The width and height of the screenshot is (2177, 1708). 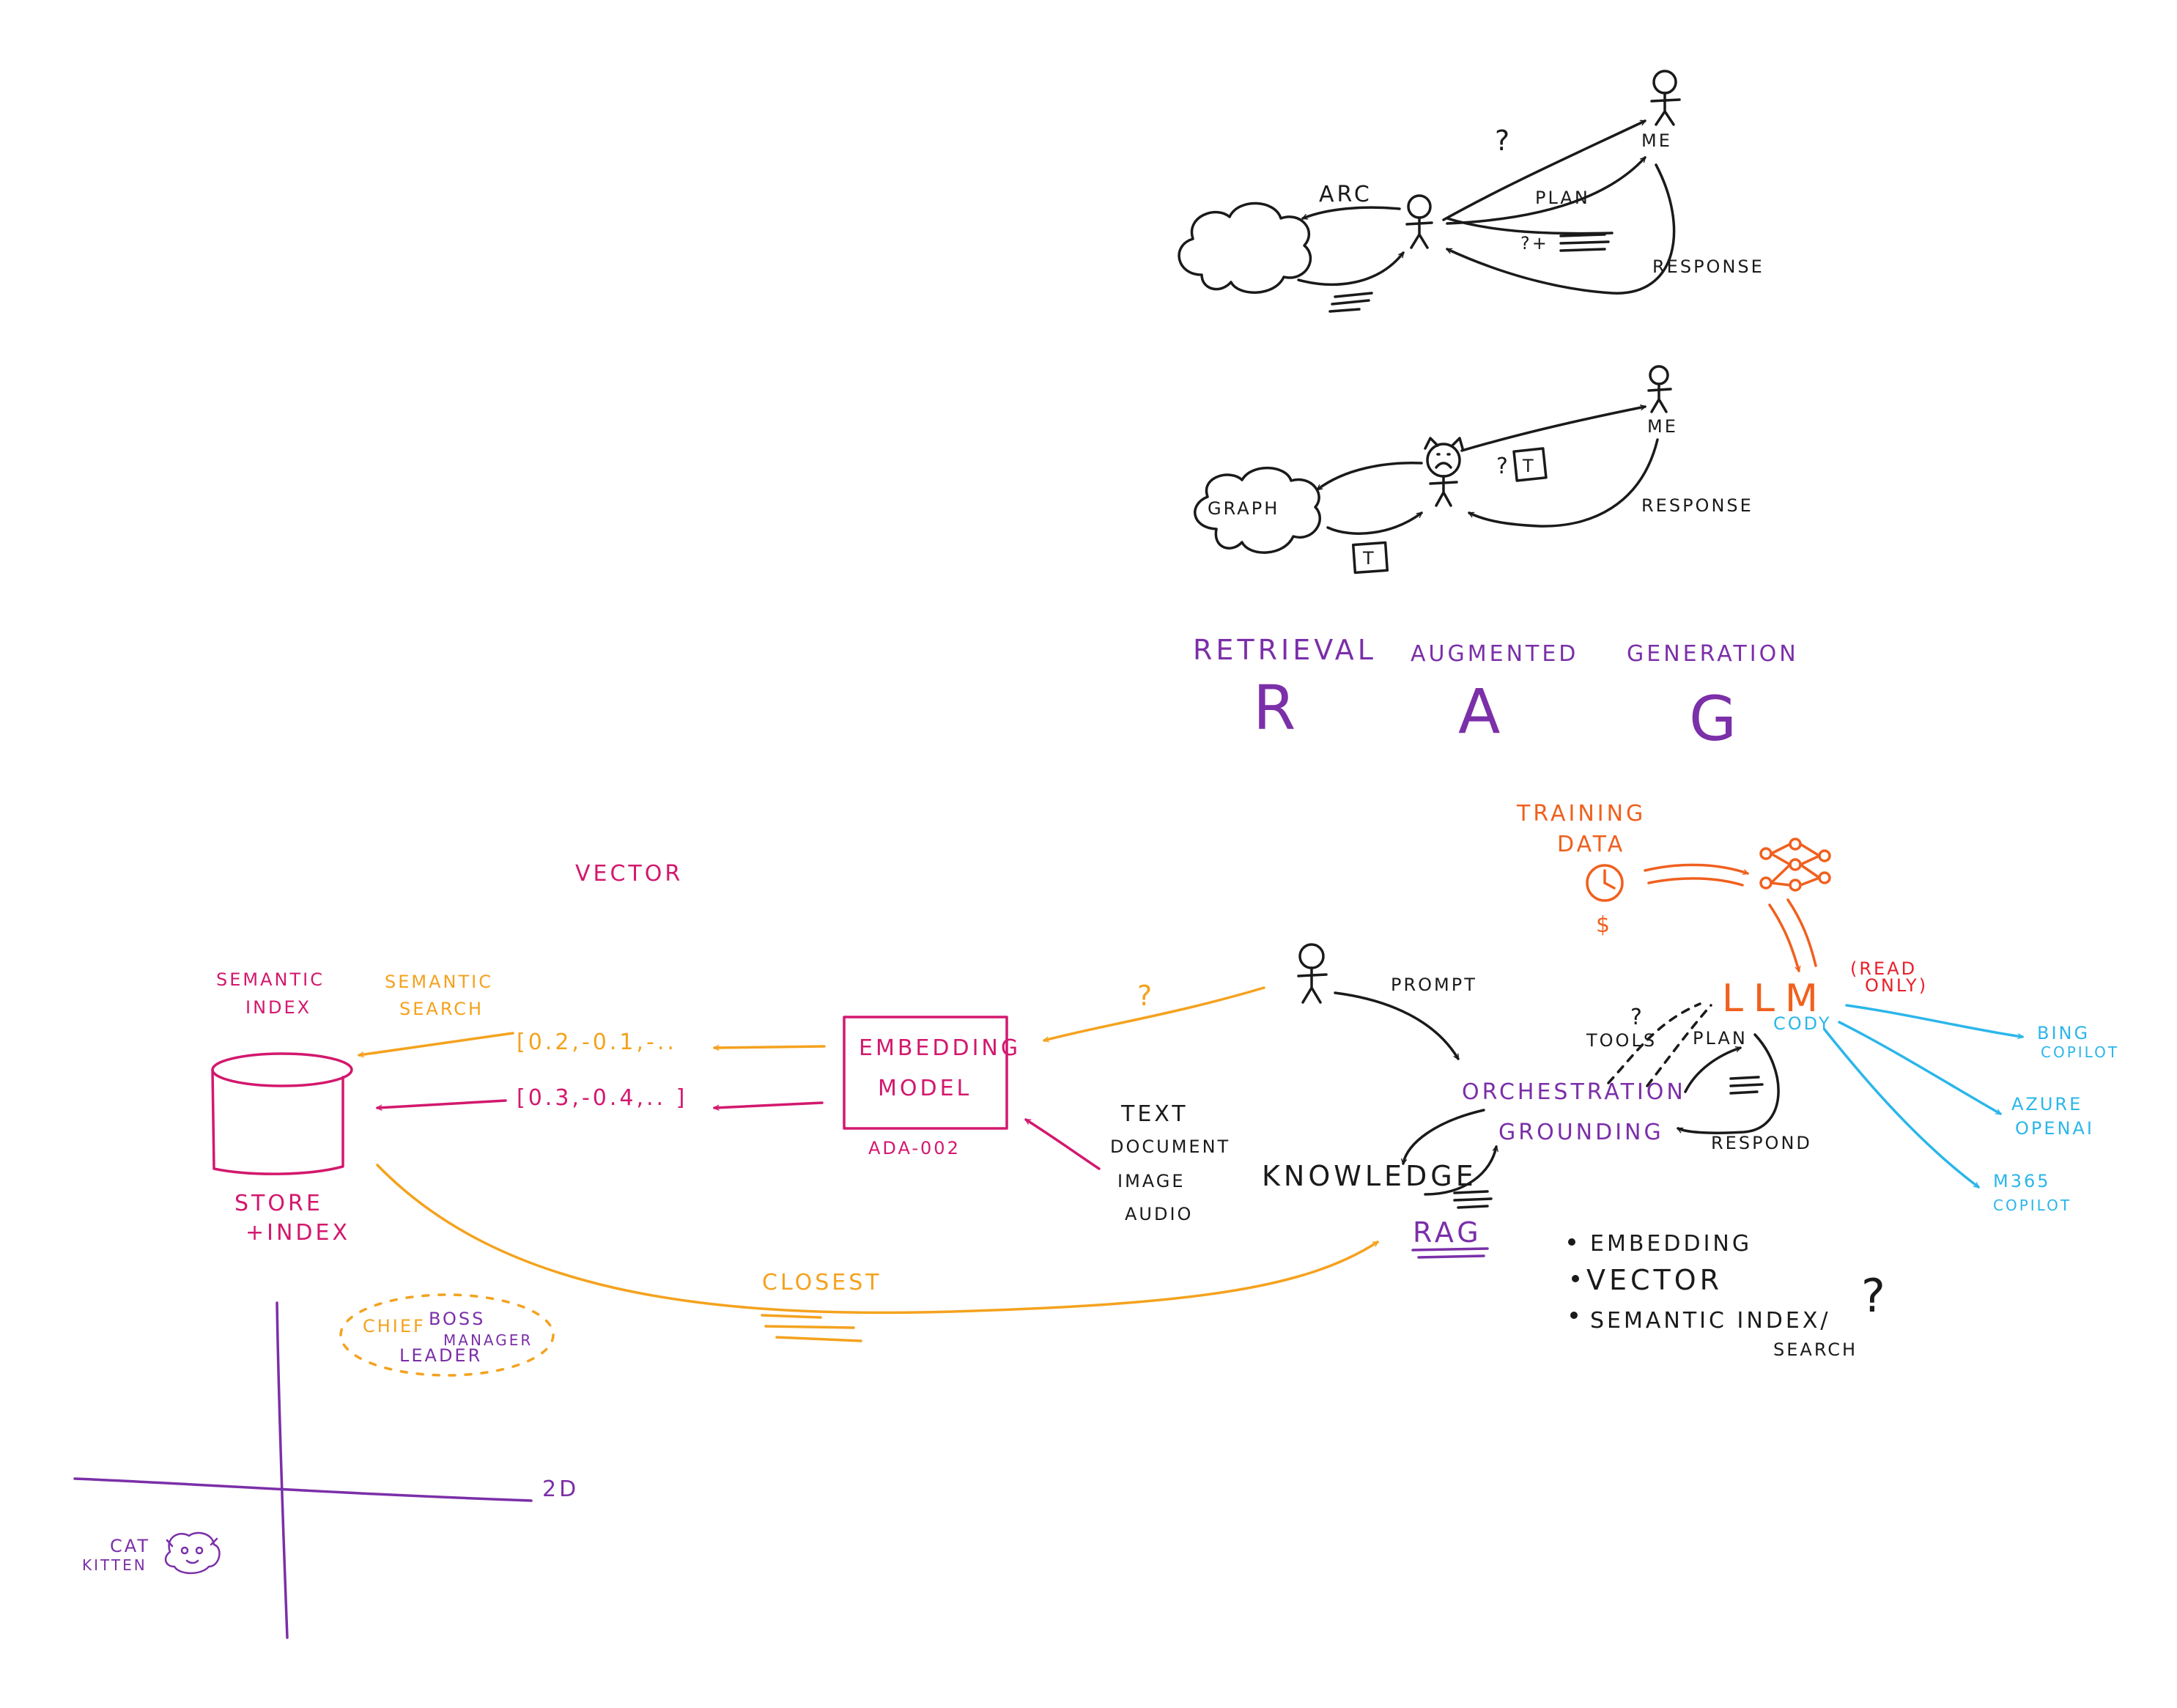 What do you see at coordinates (2022, 1181) in the screenshot?
I see `m365-label: M365` at bounding box center [2022, 1181].